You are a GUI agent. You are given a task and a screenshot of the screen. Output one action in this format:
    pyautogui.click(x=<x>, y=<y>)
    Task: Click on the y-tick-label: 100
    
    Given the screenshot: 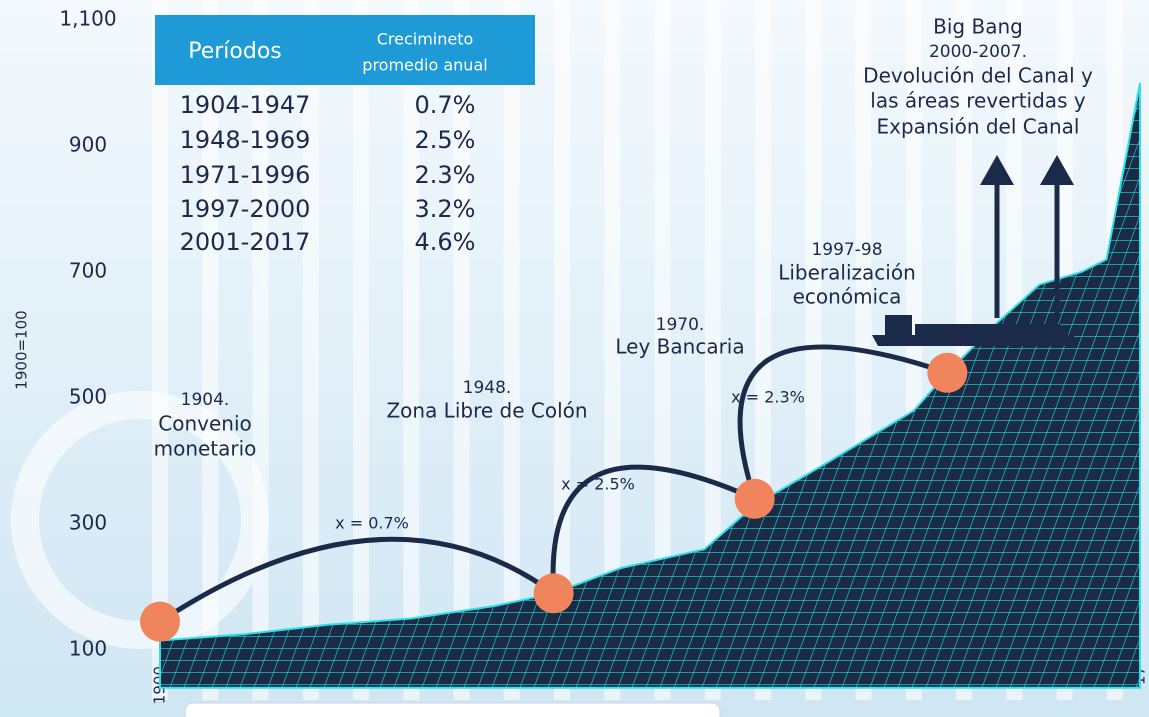 What is the action you would take?
    pyautogui.click(x=88, y=649)
    